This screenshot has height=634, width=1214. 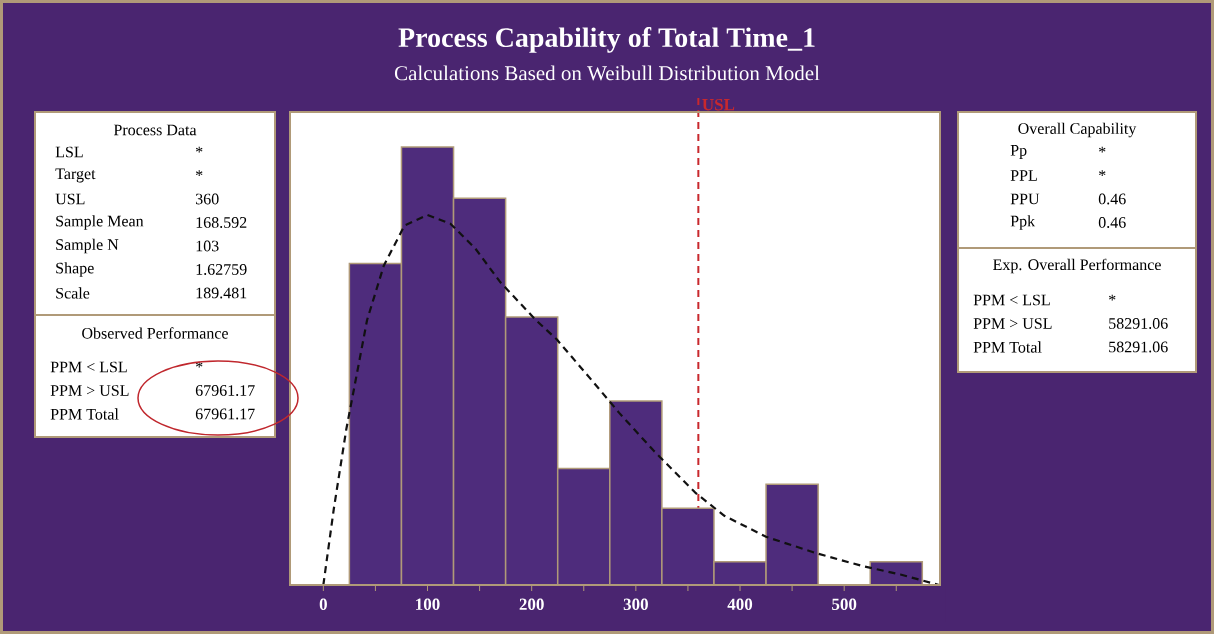 What do you see at coordinates (531, 604) in the screenshot?
I see `x-tick-label: 200` at bounding box center [531, 604].